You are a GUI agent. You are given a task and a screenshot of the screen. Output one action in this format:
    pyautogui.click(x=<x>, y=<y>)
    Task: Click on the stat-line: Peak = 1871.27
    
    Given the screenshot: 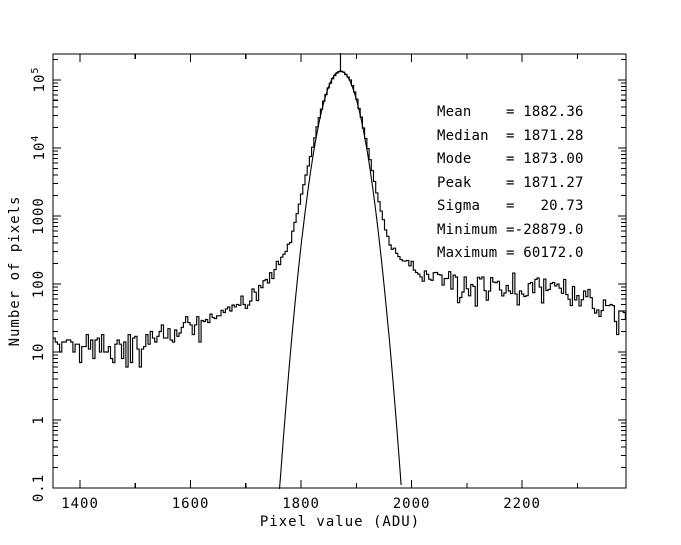 What is the action you would take?
    pyautogui.click(x=510, y=182)
    